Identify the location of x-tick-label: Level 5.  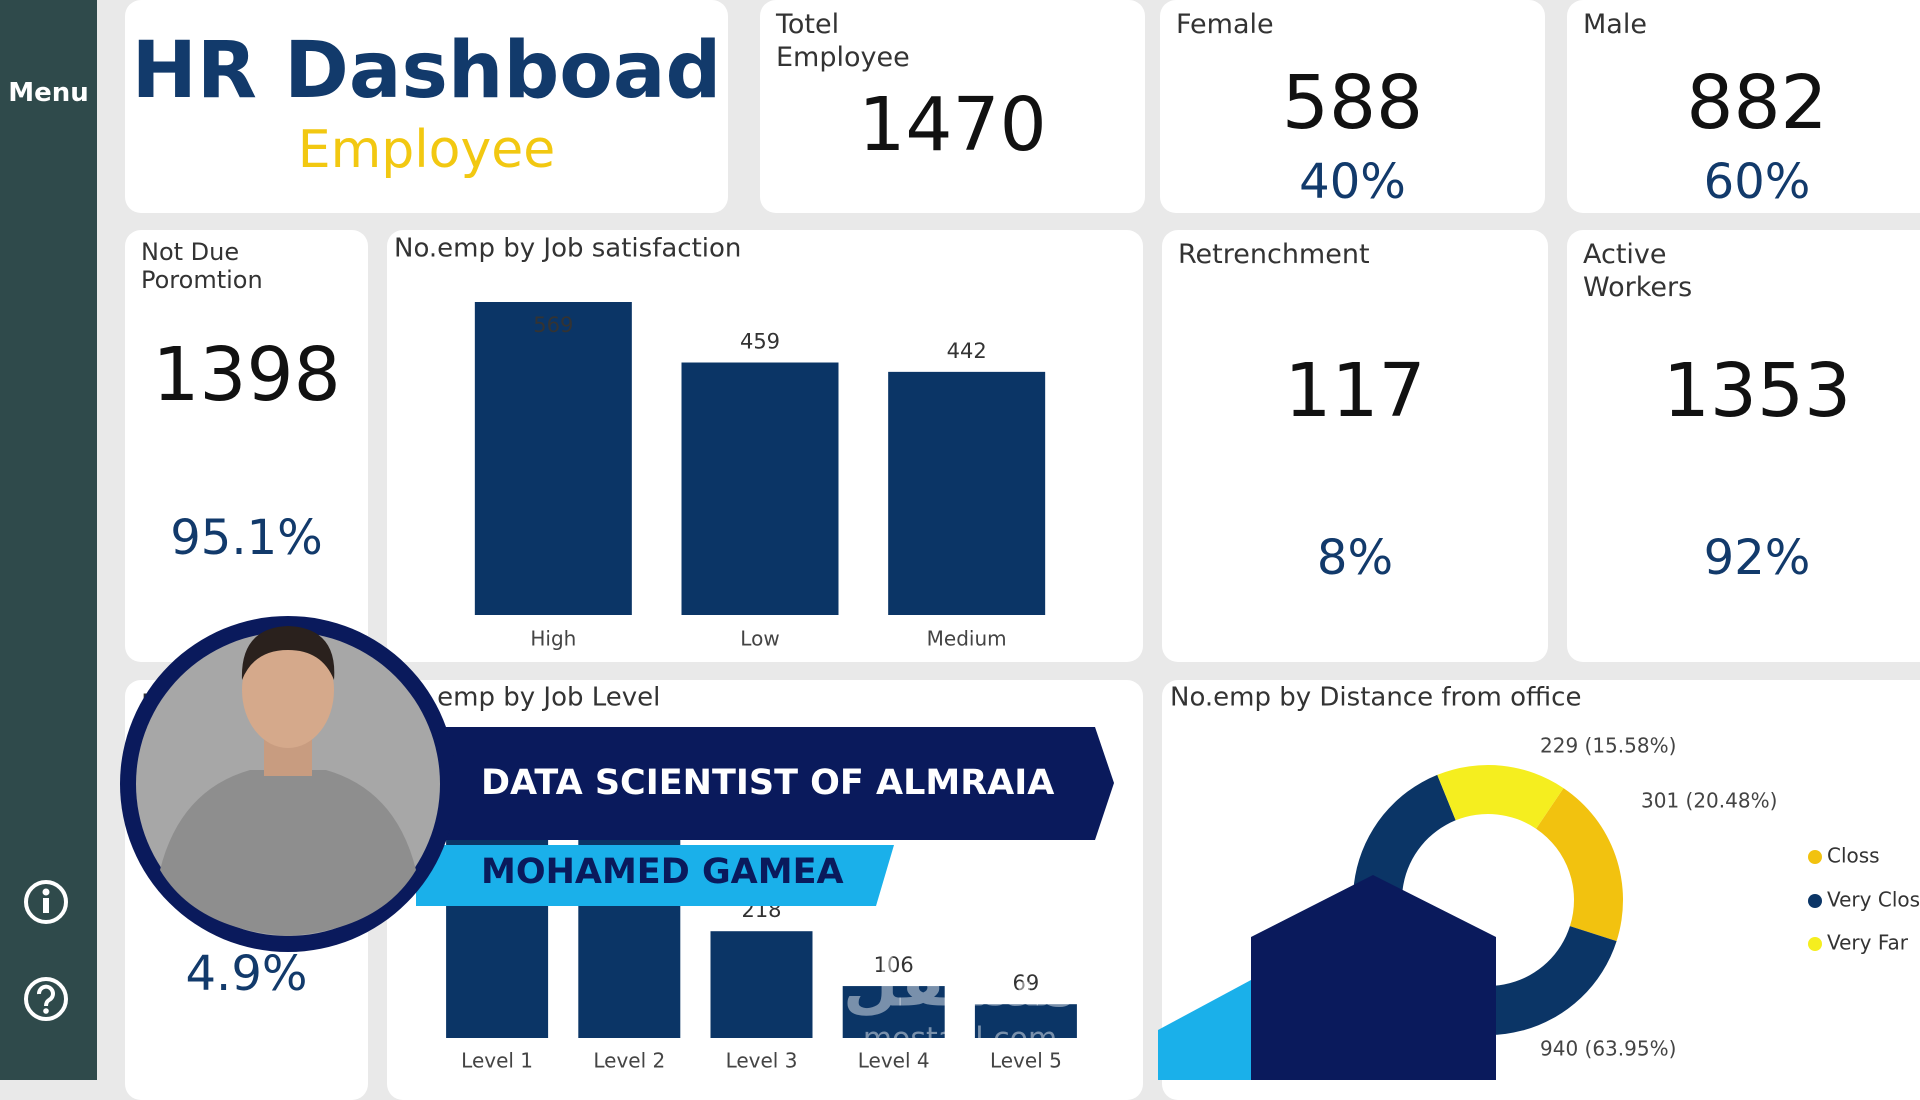
(1026, 1061).